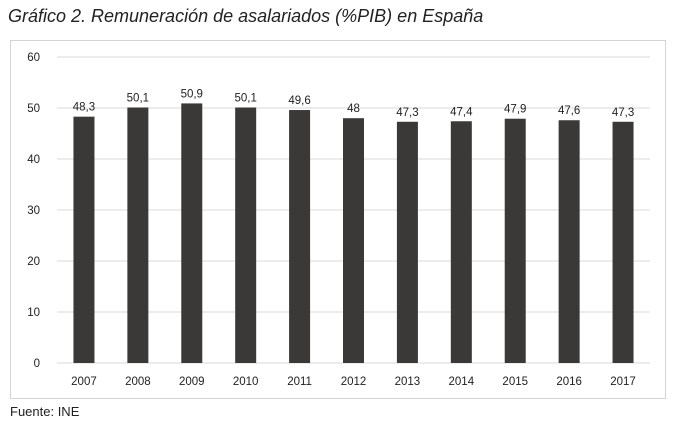 This screenshot has width=677, height=424. What do you see at coordinates (33, 262) in the screenshot?
I see `y-tick-label: 20` at bounding box center [33, 262].